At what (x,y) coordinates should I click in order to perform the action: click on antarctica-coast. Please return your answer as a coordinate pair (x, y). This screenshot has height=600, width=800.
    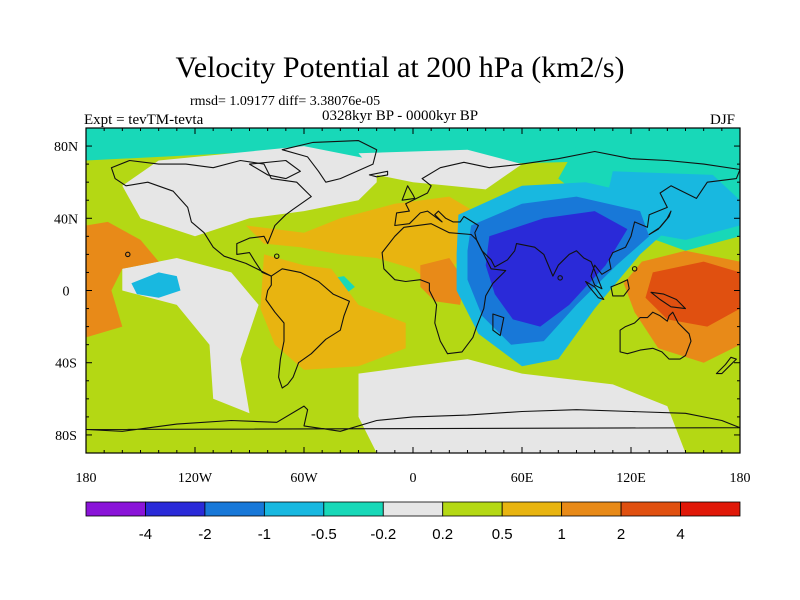
    Looking at the image, I should click on (413, 418).